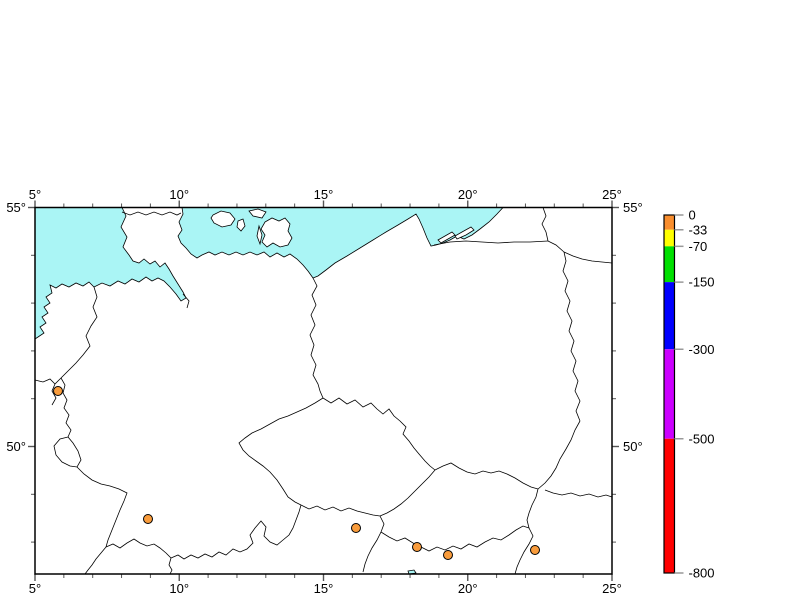  Describe the element at coordinates (186, 301) in the screenshot. I see `river-elbe` at that location.